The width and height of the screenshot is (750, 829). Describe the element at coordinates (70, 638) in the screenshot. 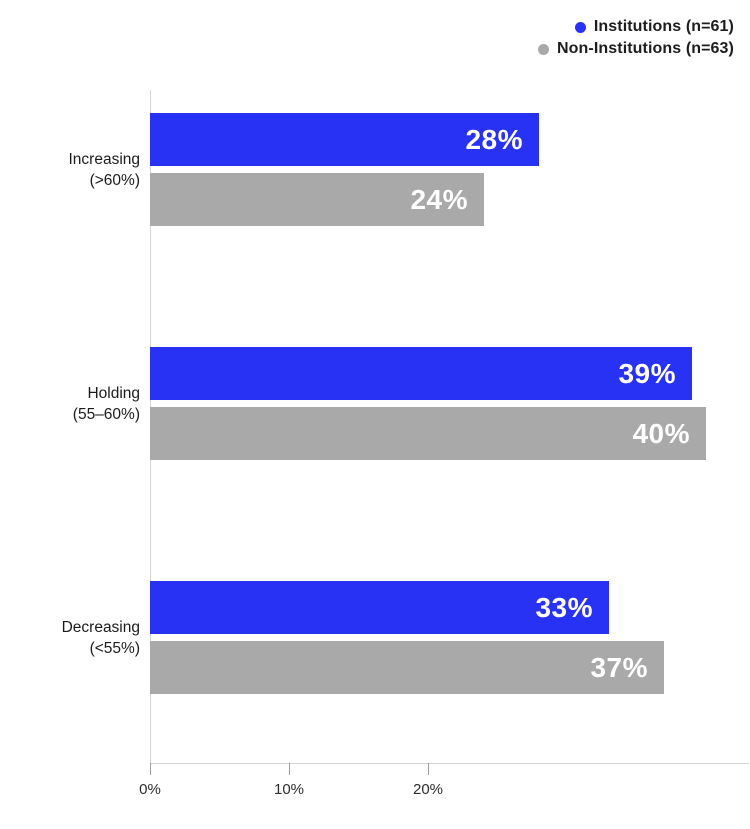

I see `category-label-decreasing: Decreasing (<55%)` at that location.